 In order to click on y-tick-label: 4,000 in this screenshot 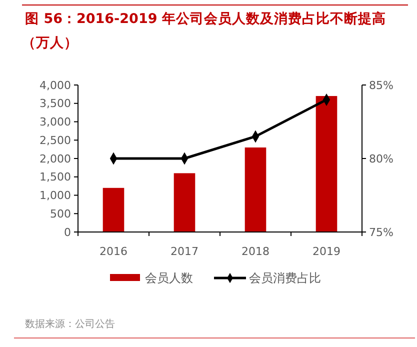, I will do `click(55, 85)`.